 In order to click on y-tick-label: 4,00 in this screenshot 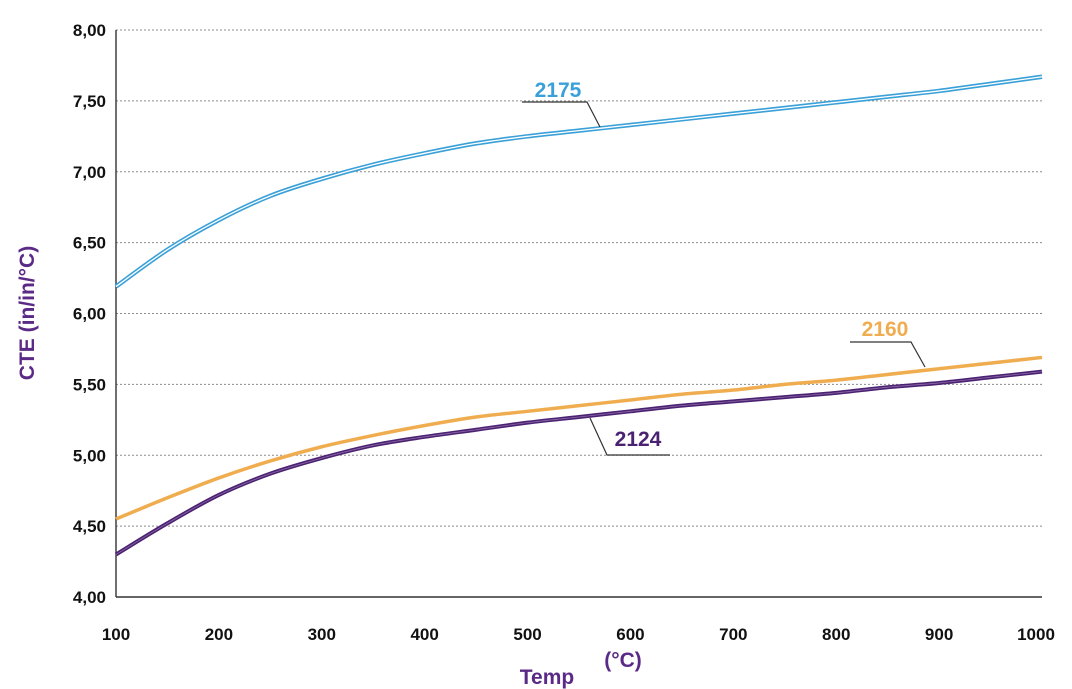, I will do `click(89, 597)`.